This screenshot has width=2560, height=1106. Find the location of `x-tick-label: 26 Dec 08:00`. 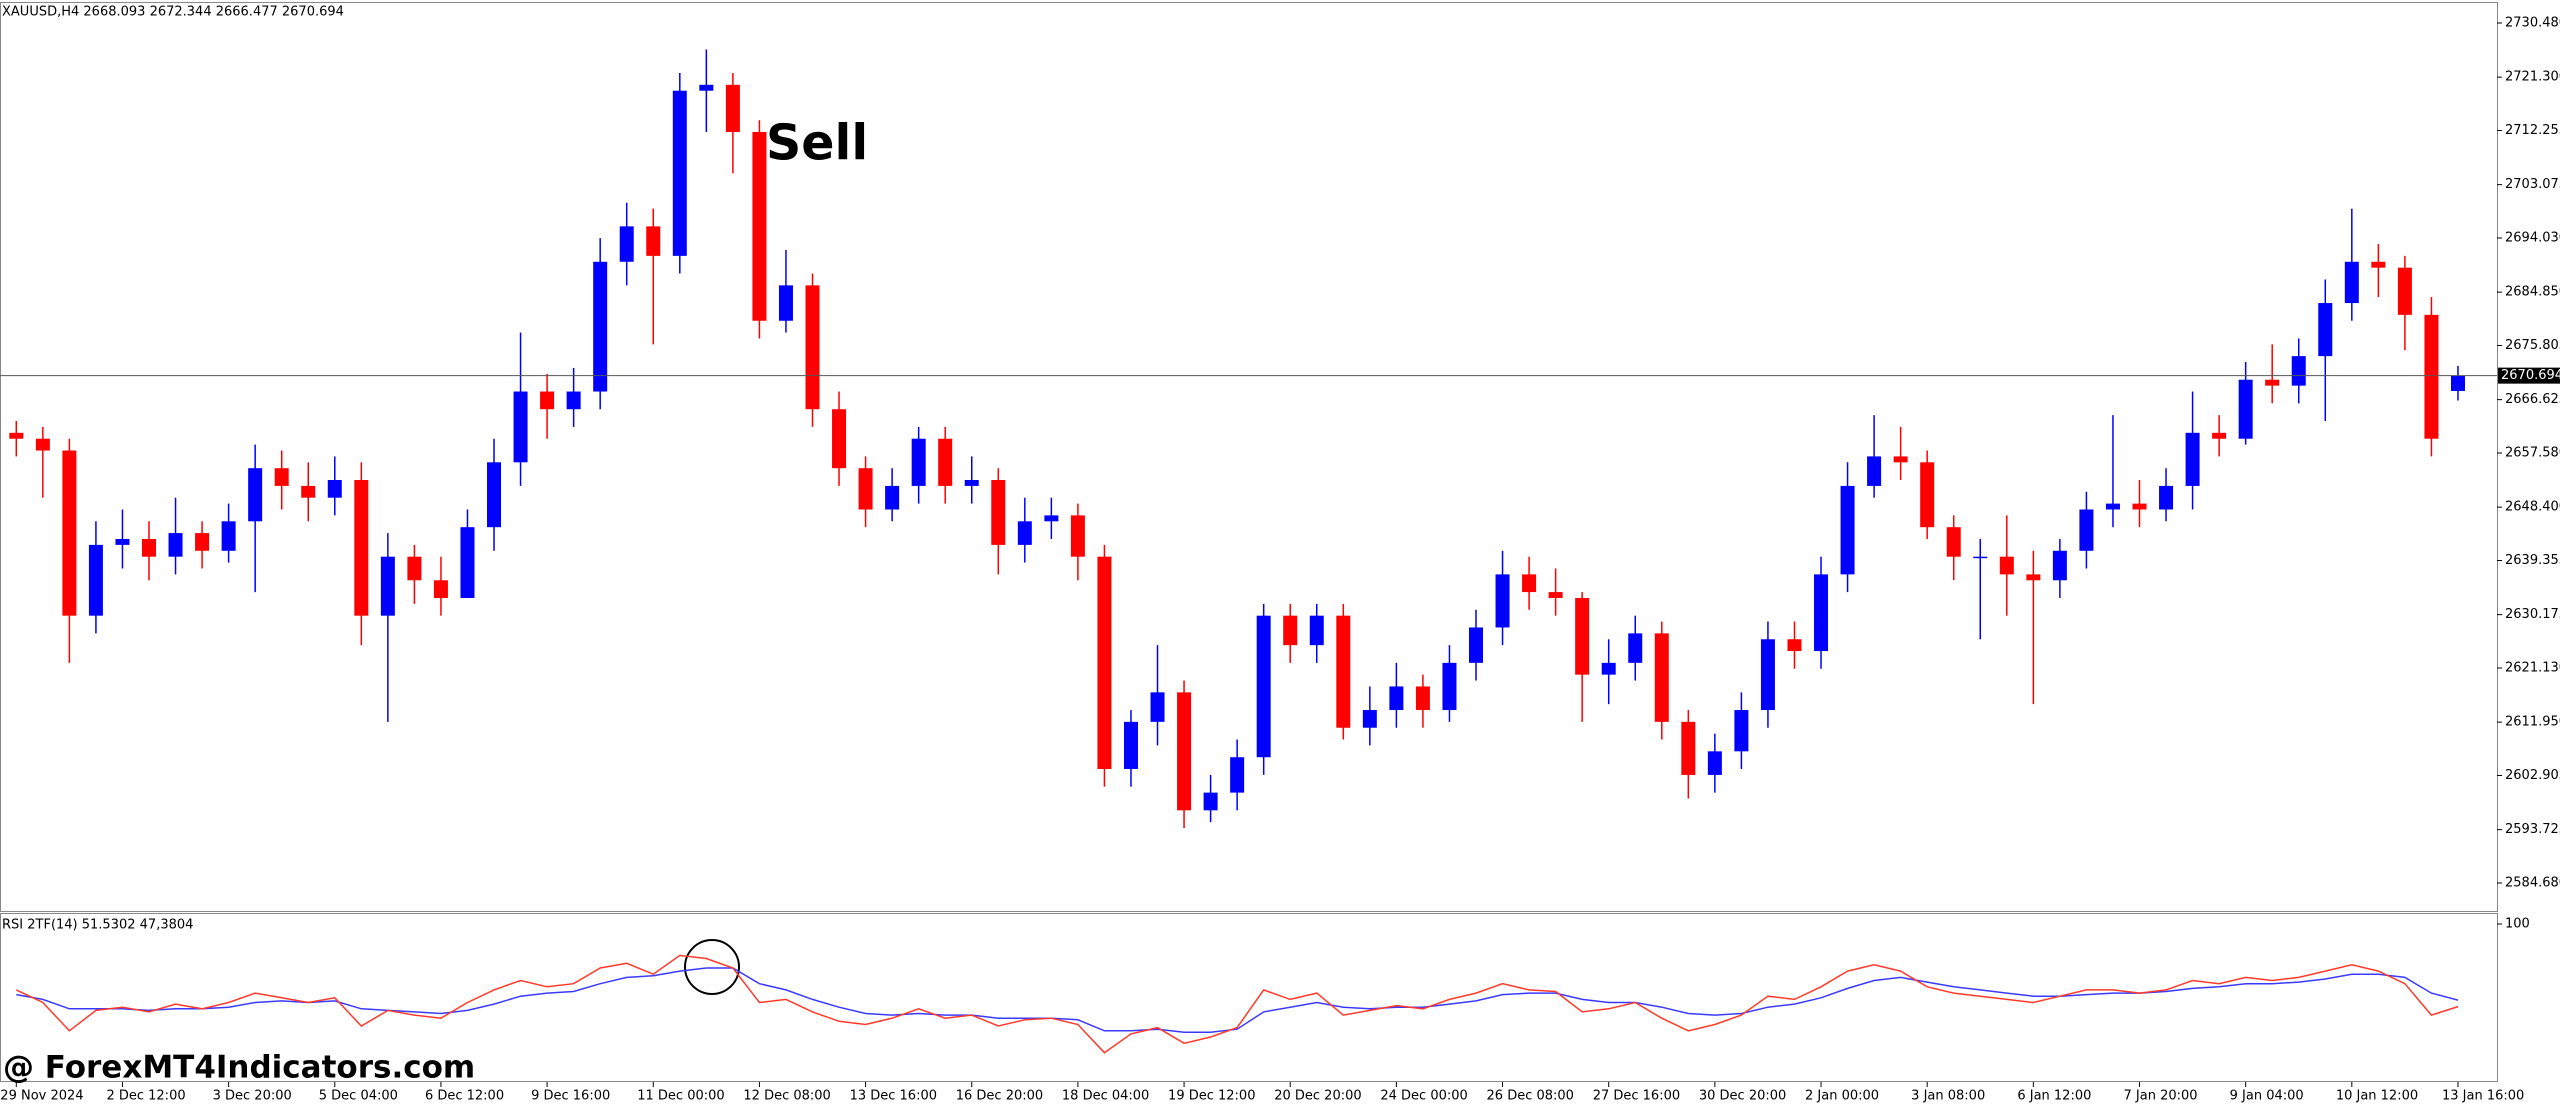

x-tick-label: 26 Dec 08:00 is located at coordinates (1530, 1096).